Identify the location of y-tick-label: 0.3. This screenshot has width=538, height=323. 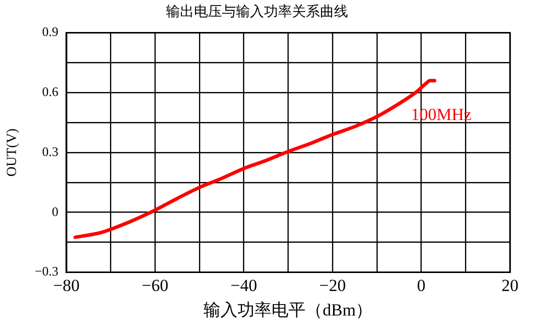
(50, 151).